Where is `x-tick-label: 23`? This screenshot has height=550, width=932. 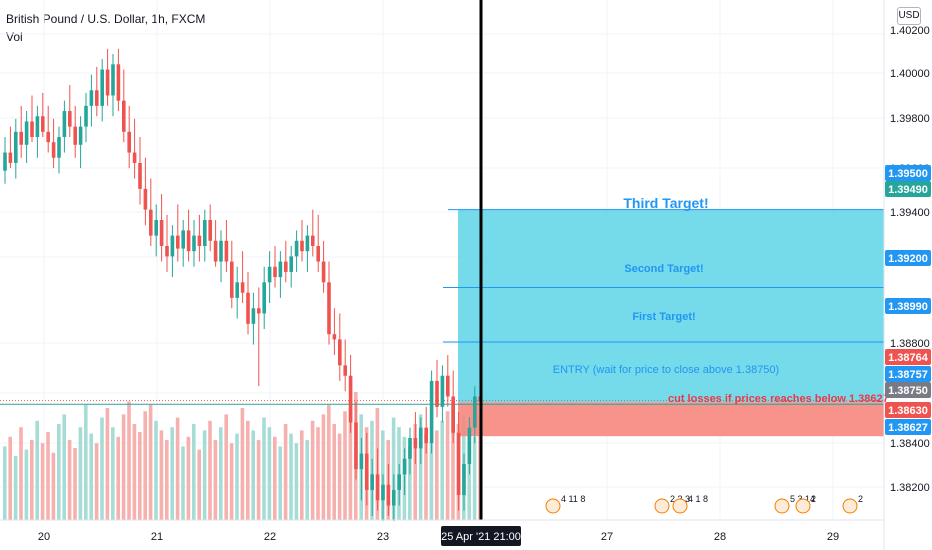
x-tick-label: 23 is located at coordinates (383, 537).